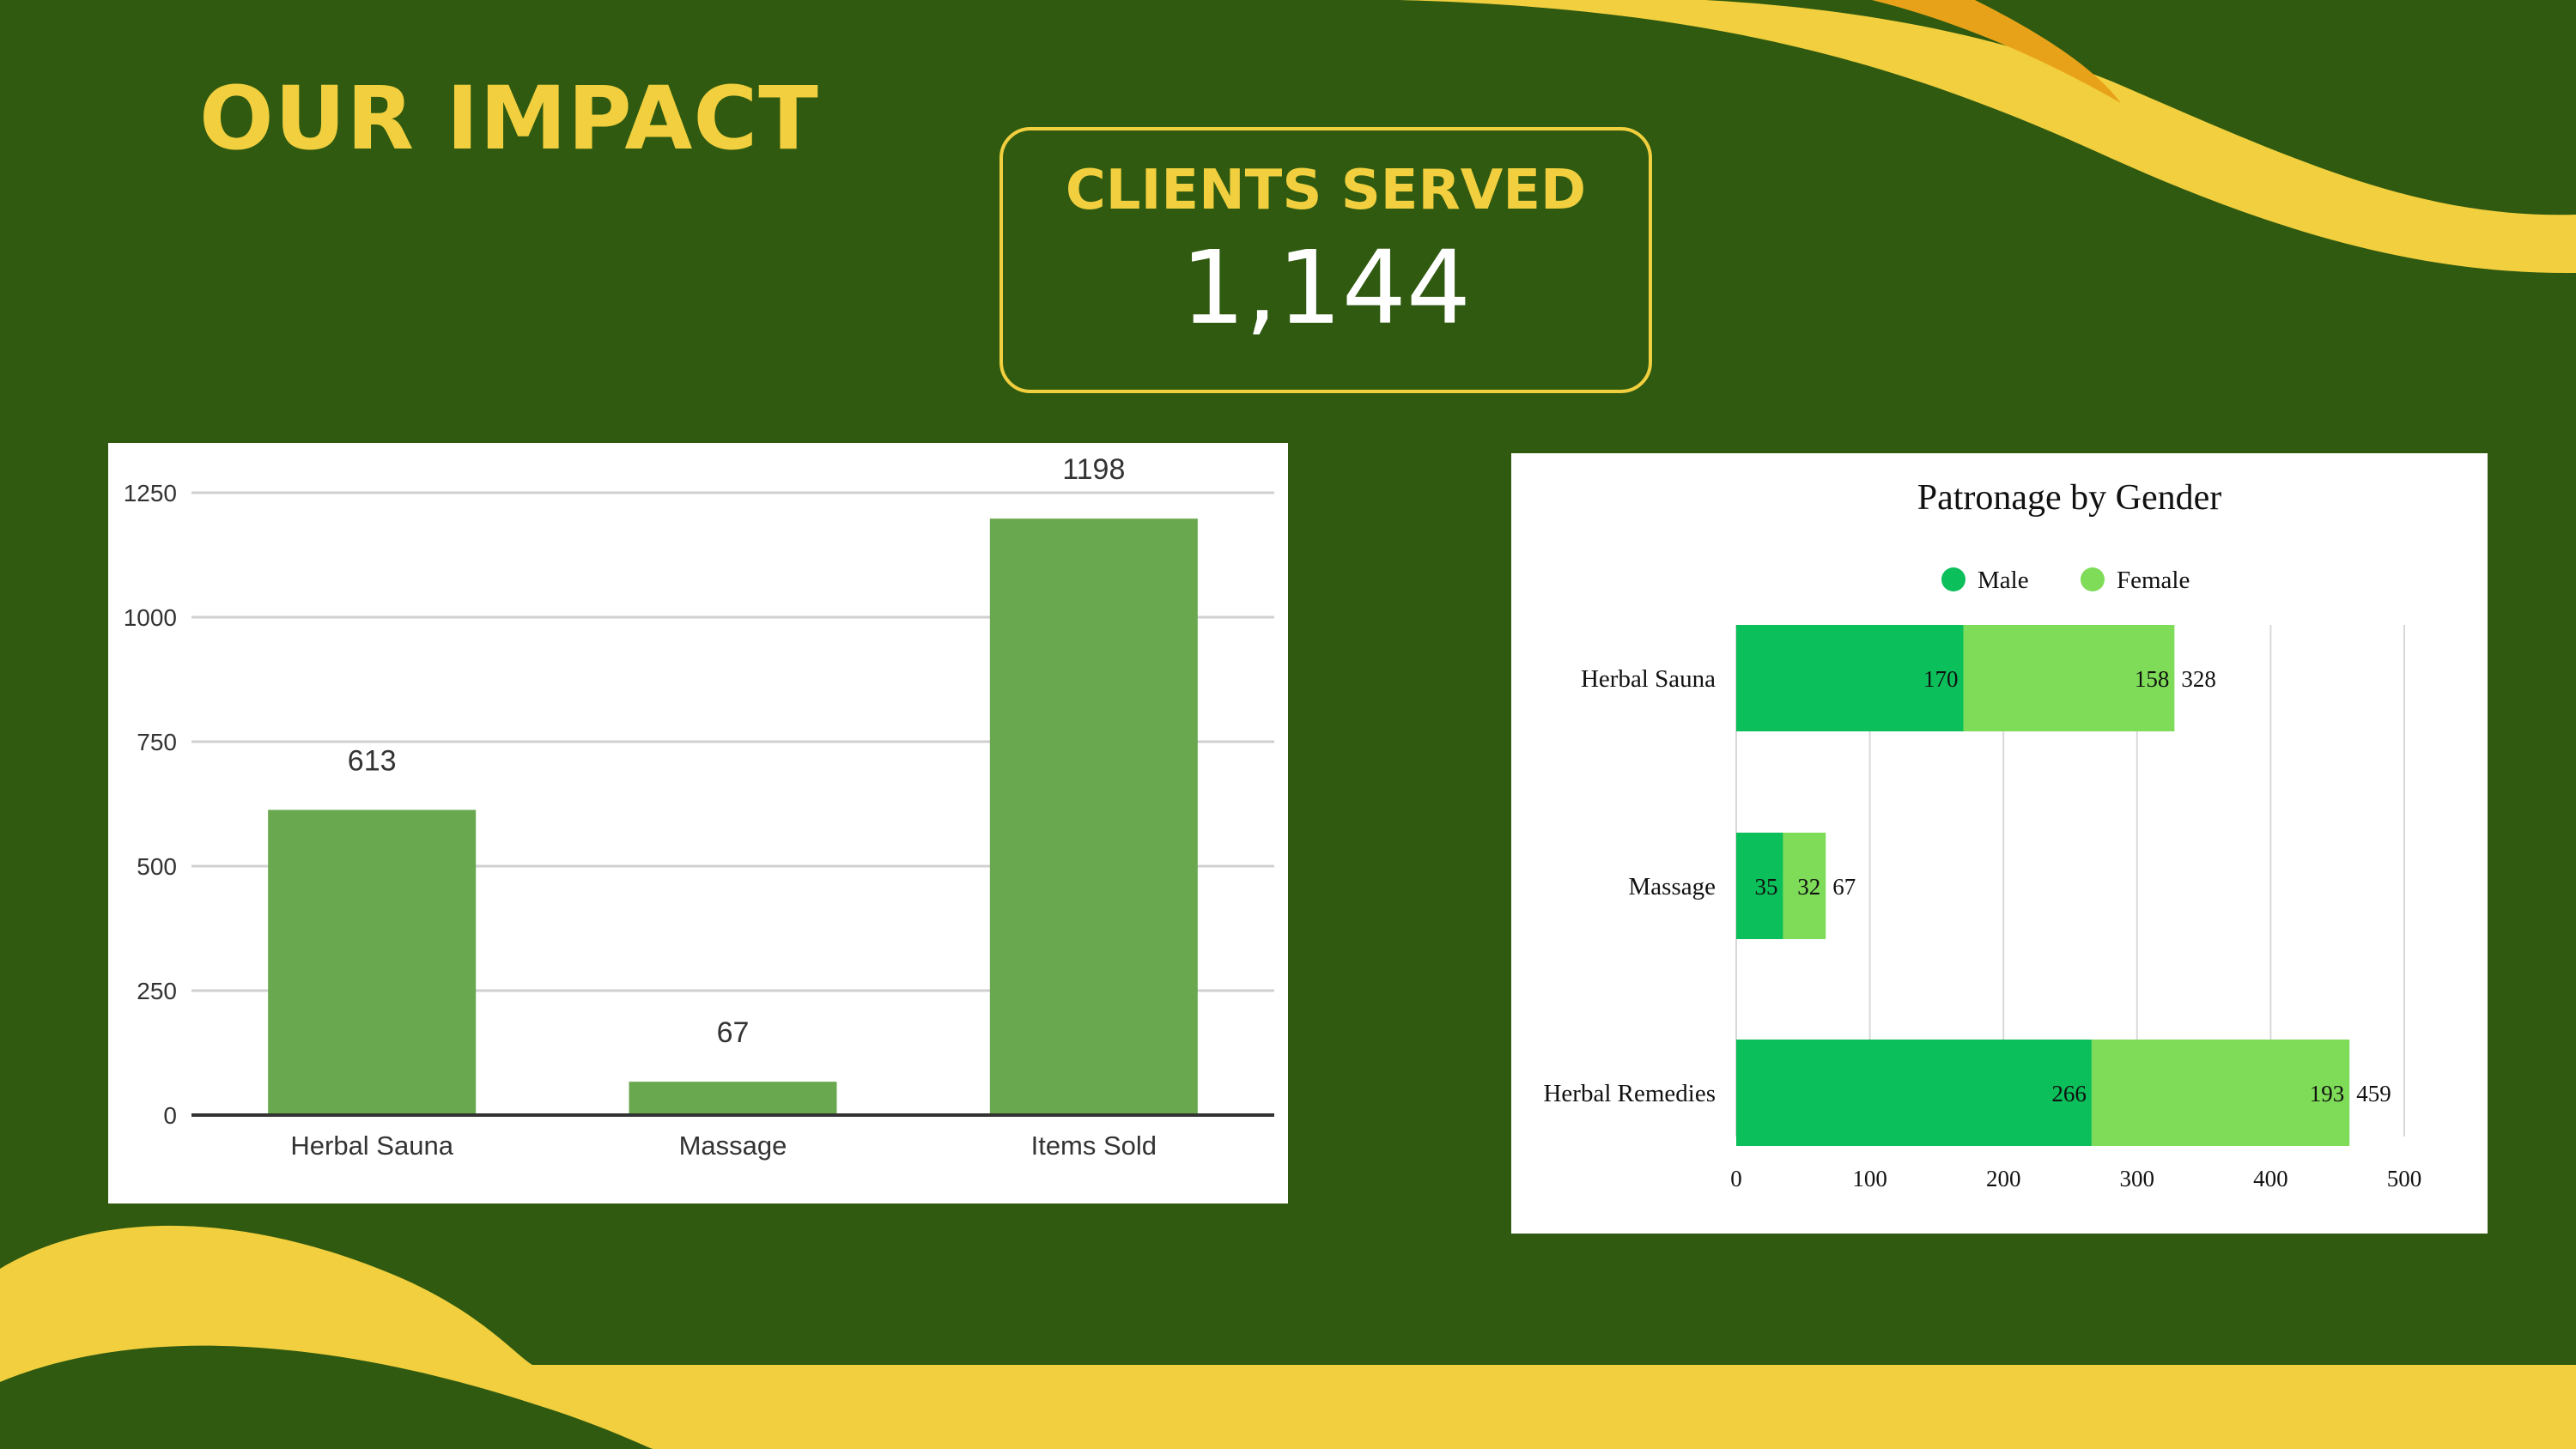 This screenshot has width=2576, height=1449. I want to click on legend-label: Female, so click(2153, 580).